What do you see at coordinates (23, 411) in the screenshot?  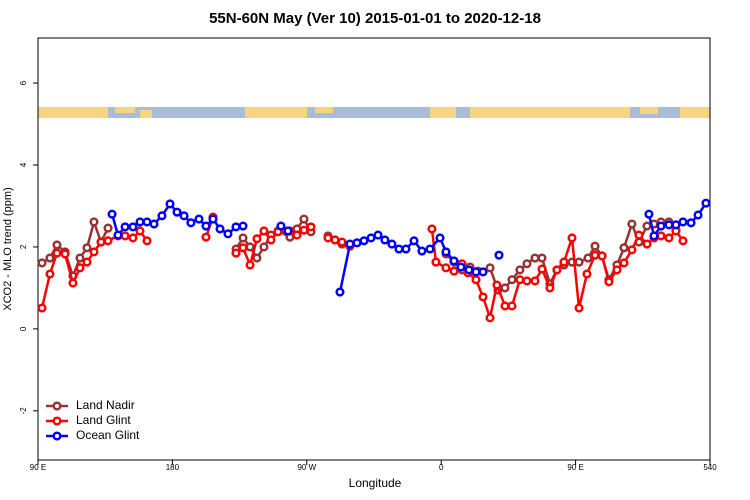 I see `y-tick-label: -2` at bounding box center [23, 411].